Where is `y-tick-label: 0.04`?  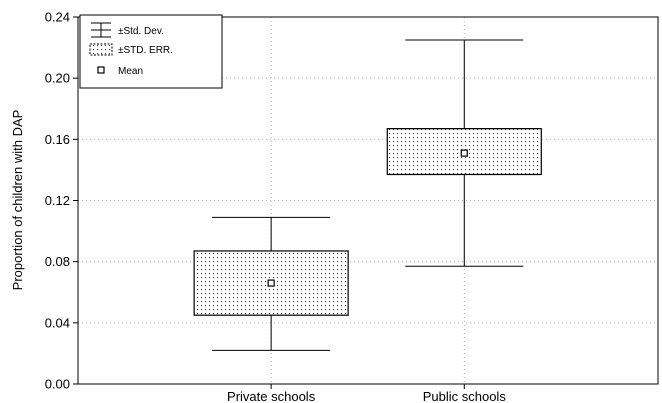 y-tick-label: 0.04 is located at coordinates (57, 322).